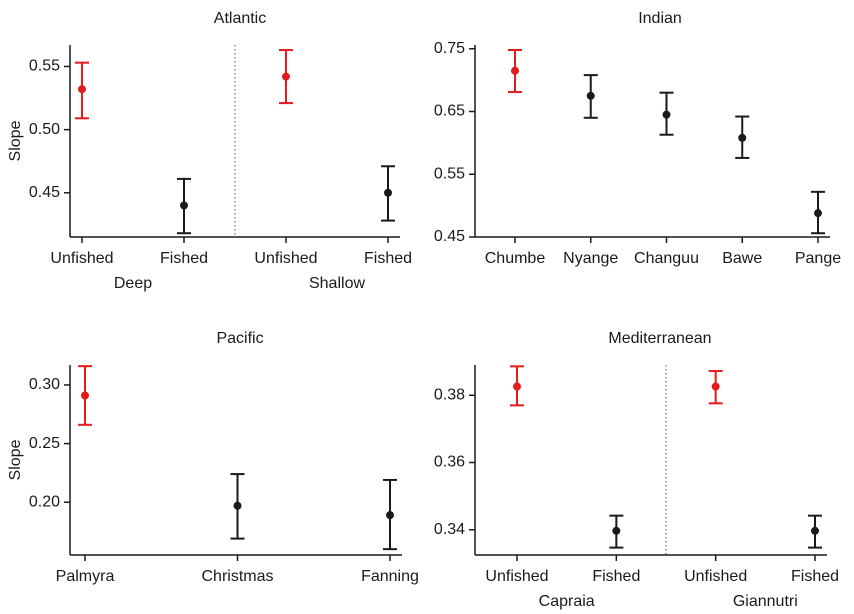 The width and height of the screenshot is (854, 614). What do you see at coordinates (44, 384) in the screenshot?
I see `y-tick-label: 0.30` at bounding box center [44, 384].